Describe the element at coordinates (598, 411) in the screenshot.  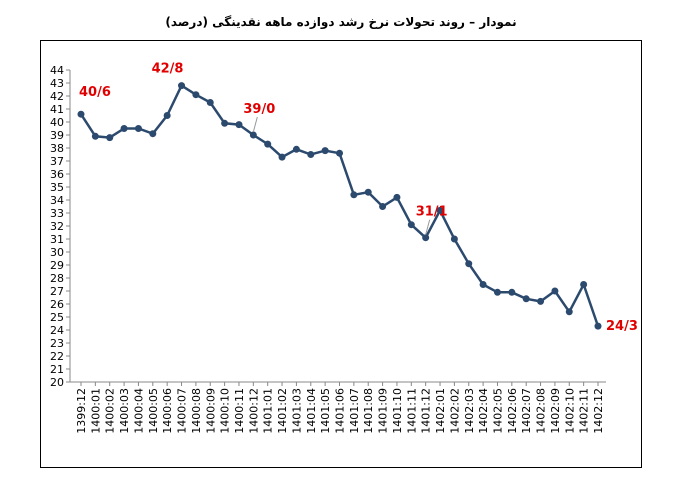
I see `x-tick-label: 1402:12` at that location.